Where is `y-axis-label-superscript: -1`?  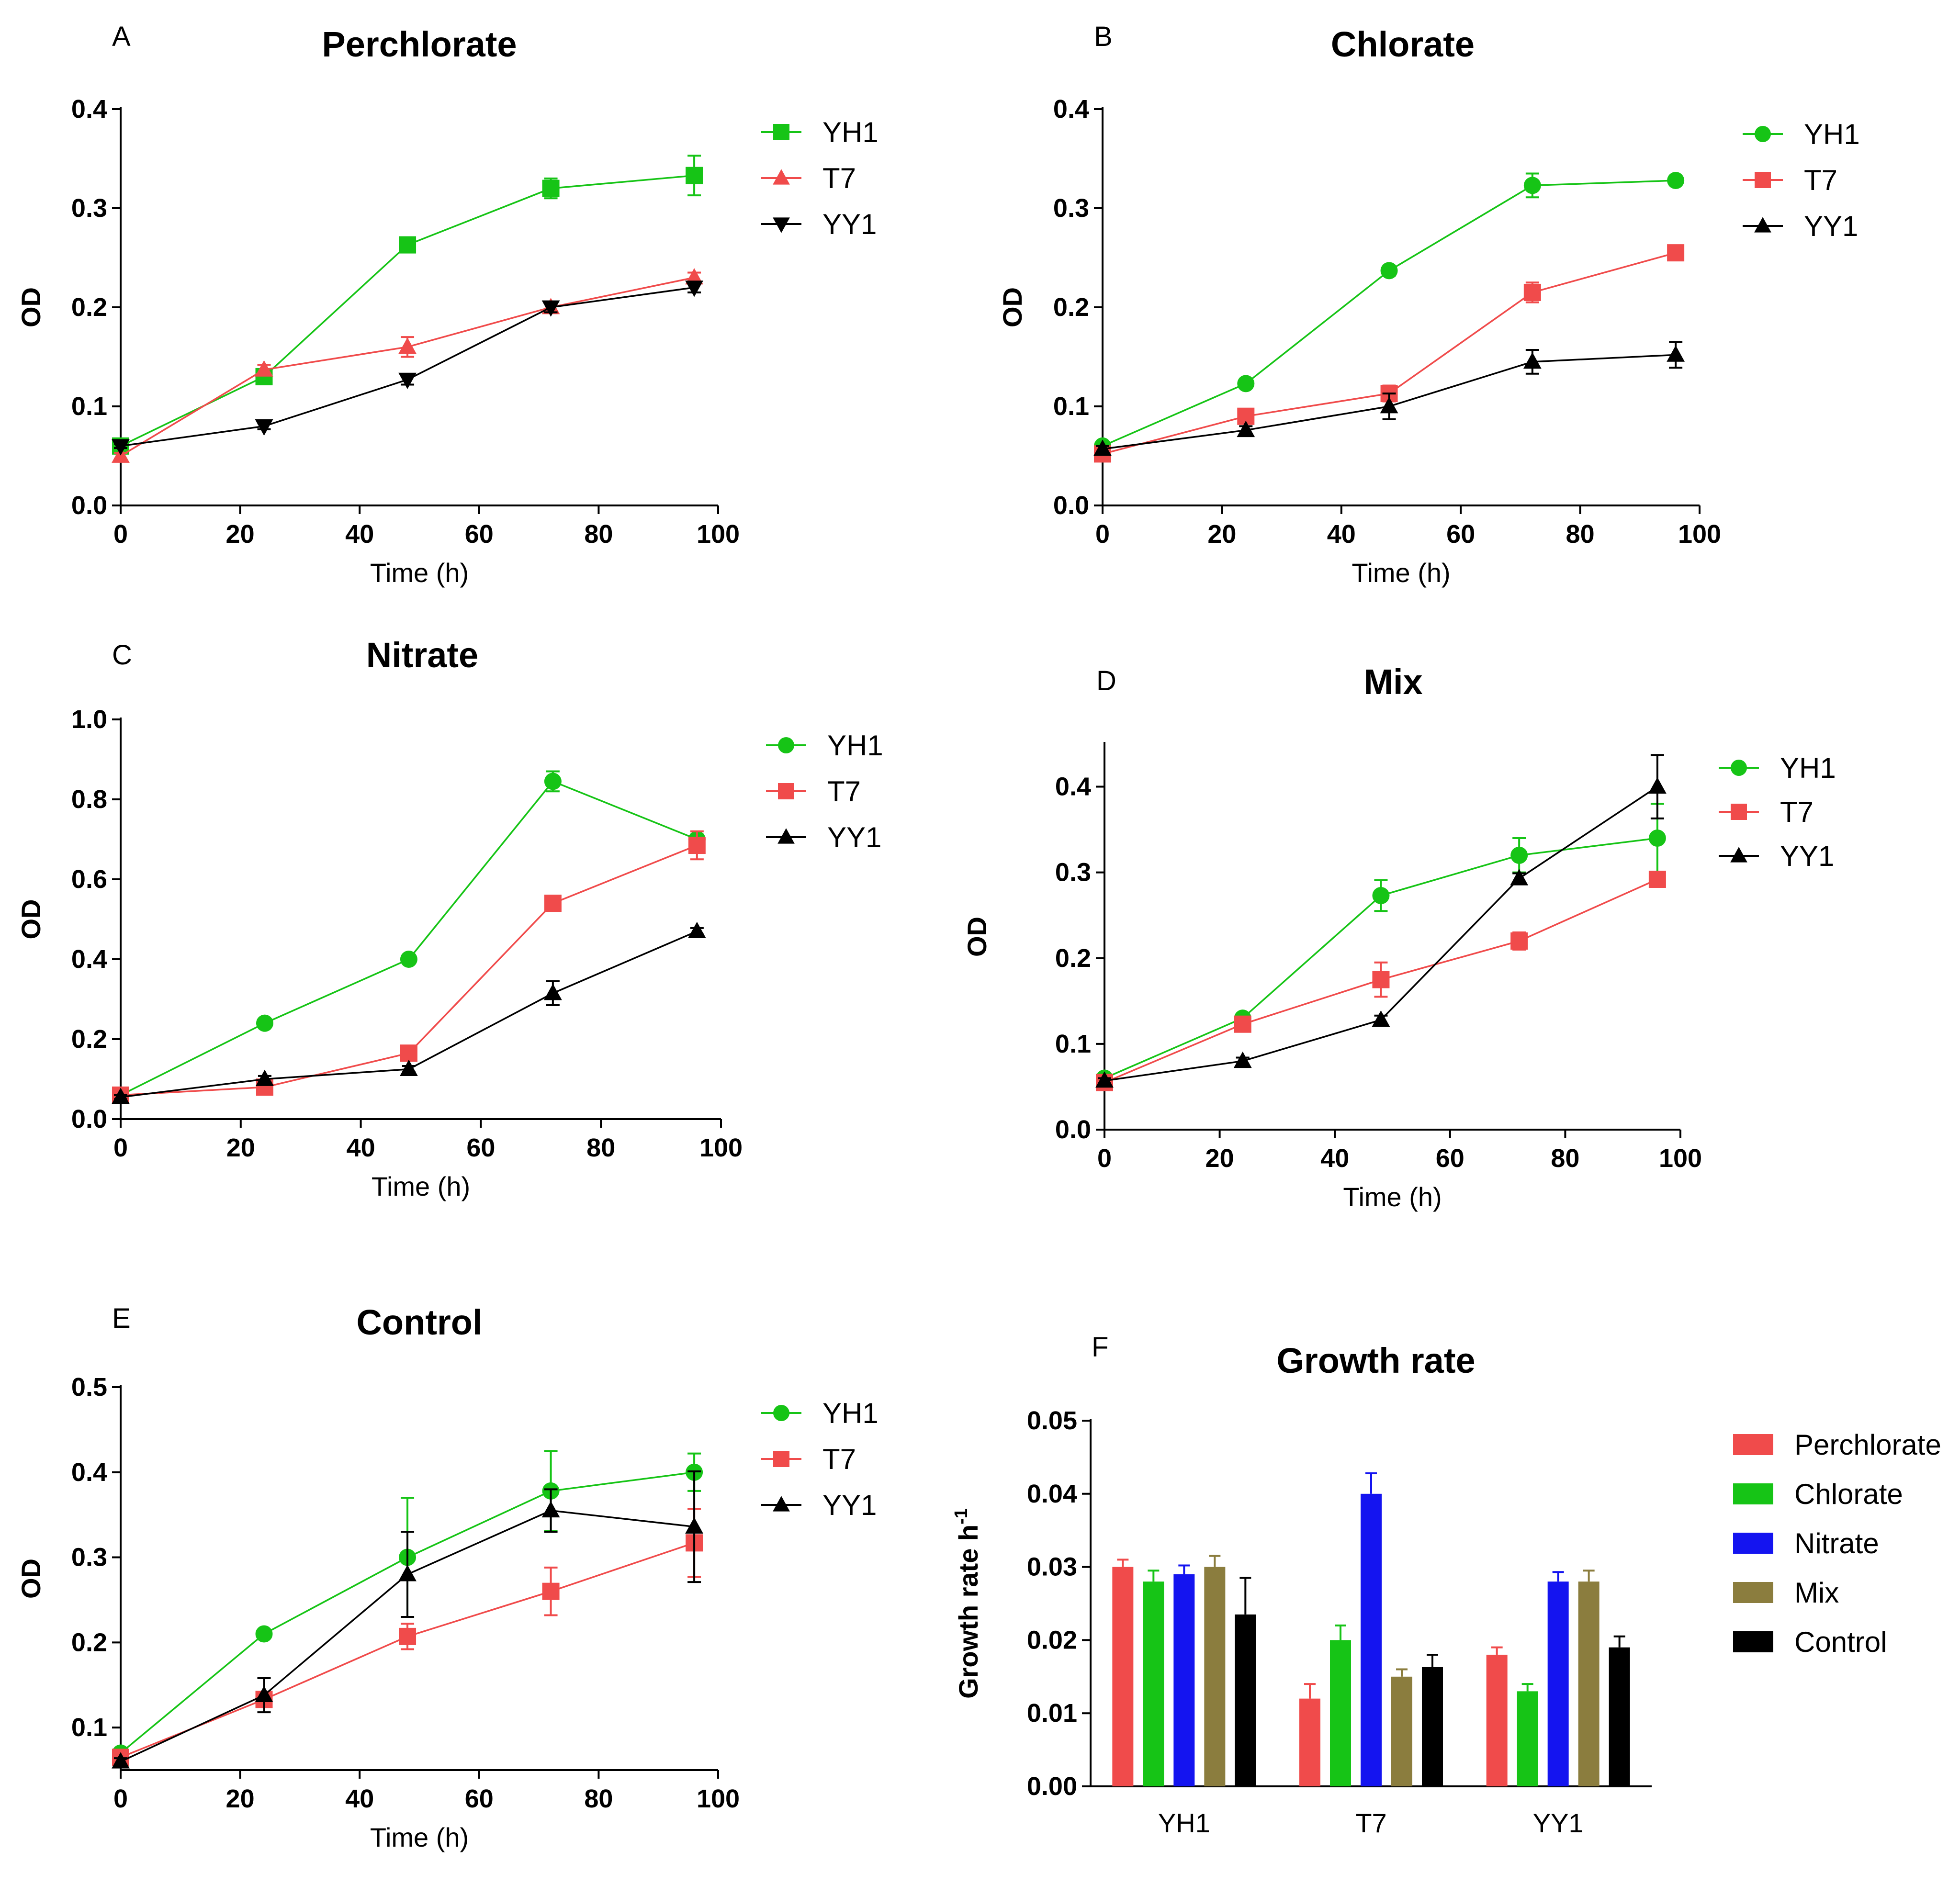 y-axis-label-superscript: -1 is located at coordinates (961, 1516).